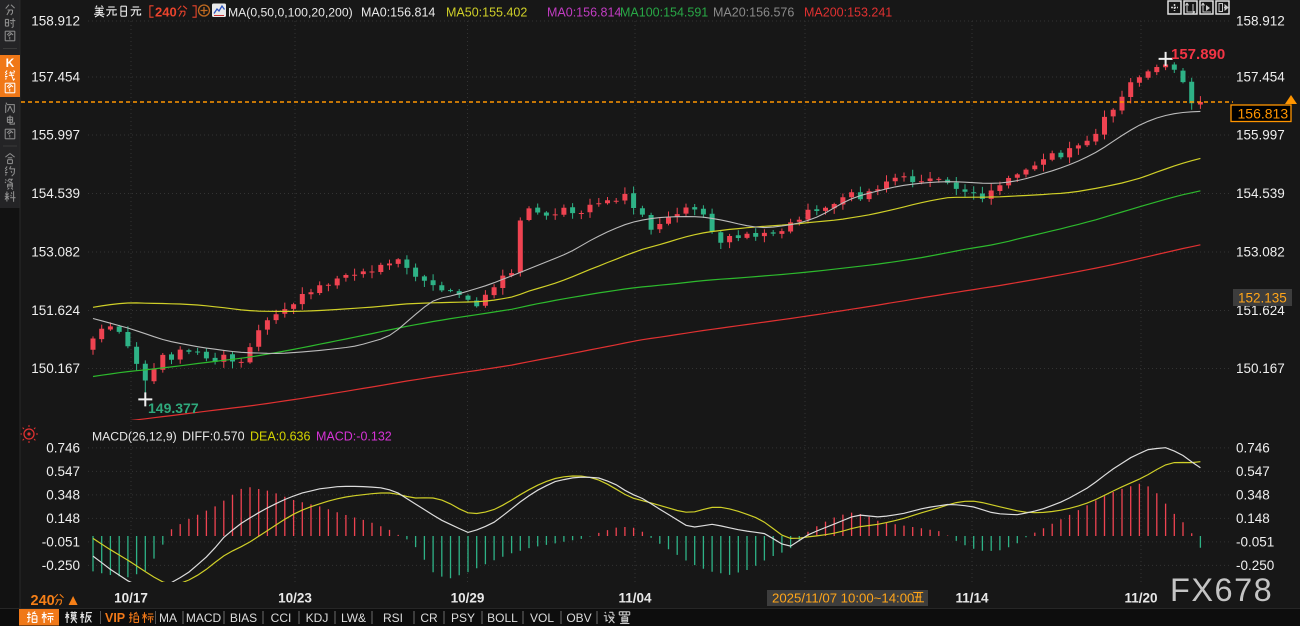 This screenshot has height=626, width=1300. What do you see at coordinates (463, 618) in the screenshot?
I see `svg-text: PSY` at bounding box center [463, 618].